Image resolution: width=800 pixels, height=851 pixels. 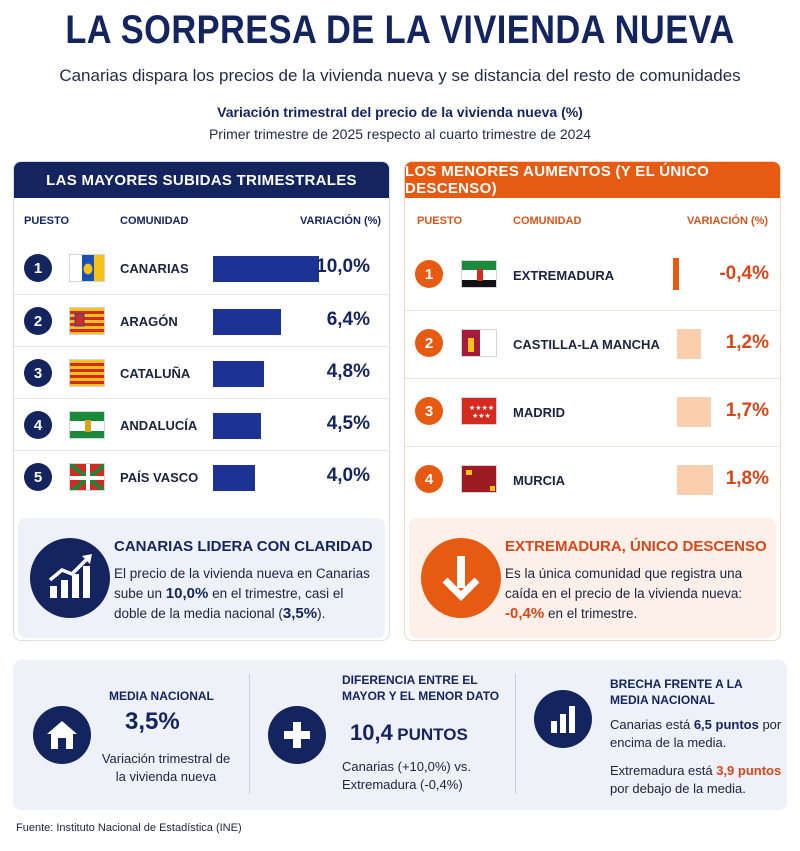 I want to click on value-label: 1,2%, so click(x=747, y=342).